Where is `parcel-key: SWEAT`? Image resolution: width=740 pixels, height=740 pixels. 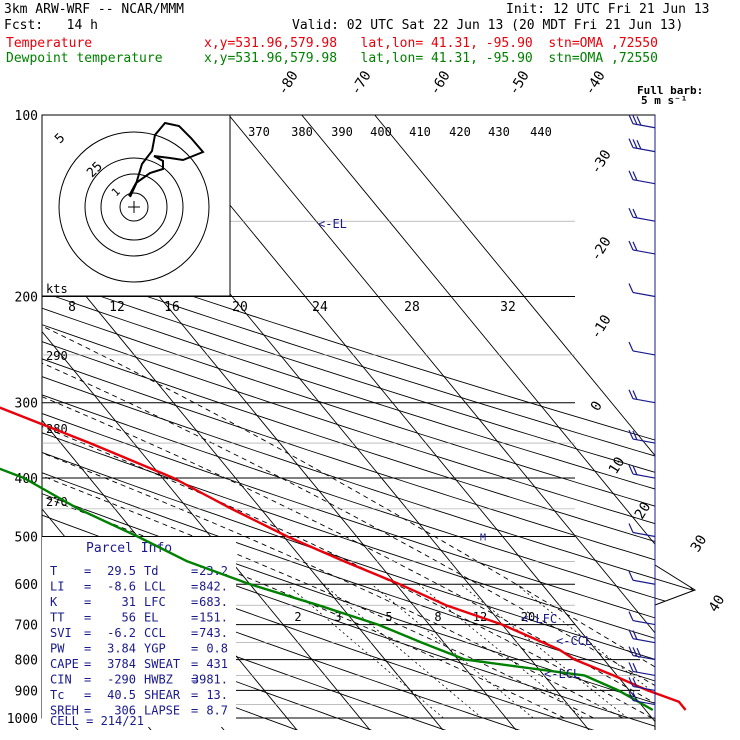
parcel-key: SWEAT is located at coordinates (162, 664).